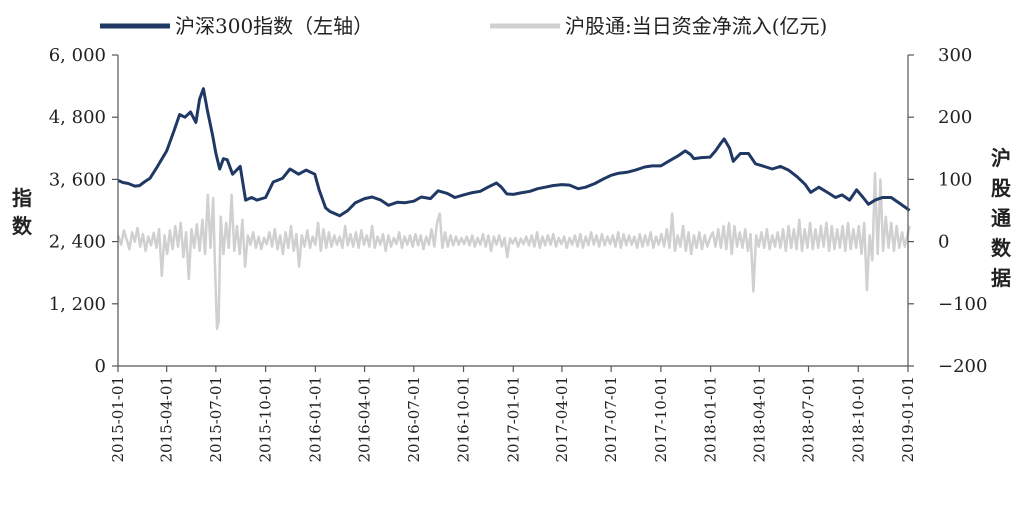 Image resolution: width=1026 pixels, height=507 pixels. Describe the element at coordinates (77, 55) in the screenshot. I see `left-tick-label: 6, 000` at that location.